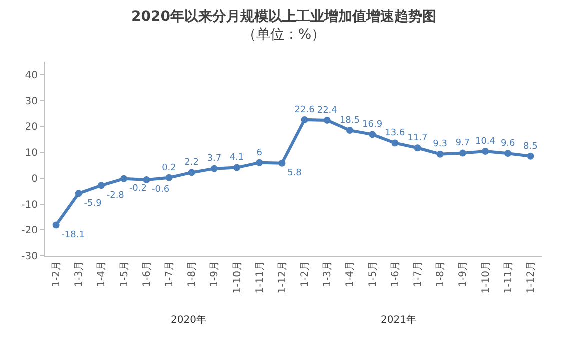  I want to click on data-label: 13.6, so click(395, 133).